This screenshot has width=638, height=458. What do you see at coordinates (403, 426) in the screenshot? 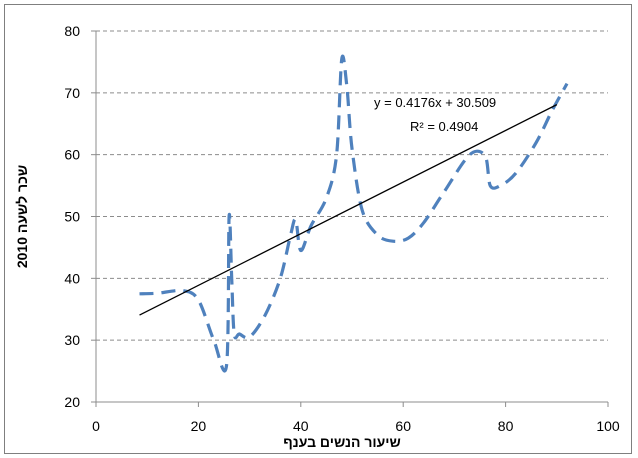
I see `x-tick-label: 60` at bounding box center [403, 426].